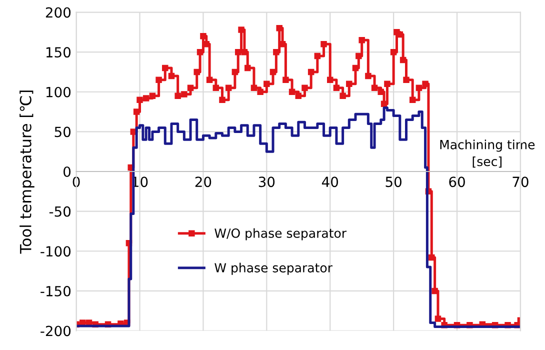  Describe the element at coordinates (58, 12) in the screenshot. I see `y-tick-label: 200` at that location.